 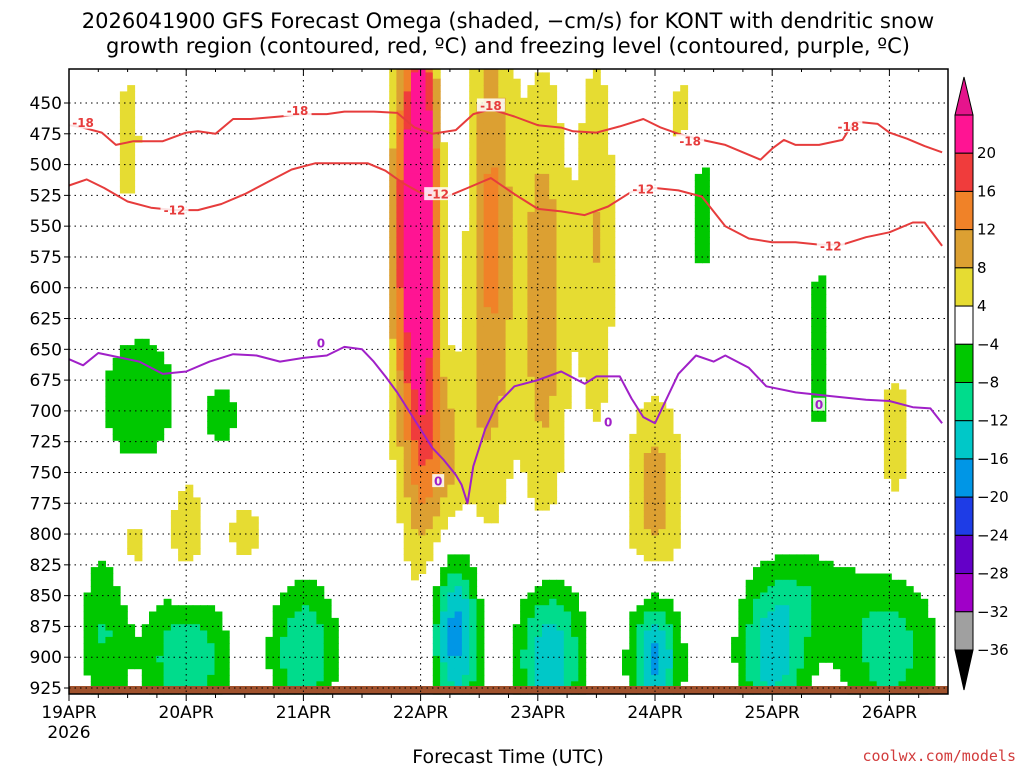 What do you see at coordinates (964, 96) in the screenshot?
I see `colorbar-top-arrow` at bounding box center [964, 96].